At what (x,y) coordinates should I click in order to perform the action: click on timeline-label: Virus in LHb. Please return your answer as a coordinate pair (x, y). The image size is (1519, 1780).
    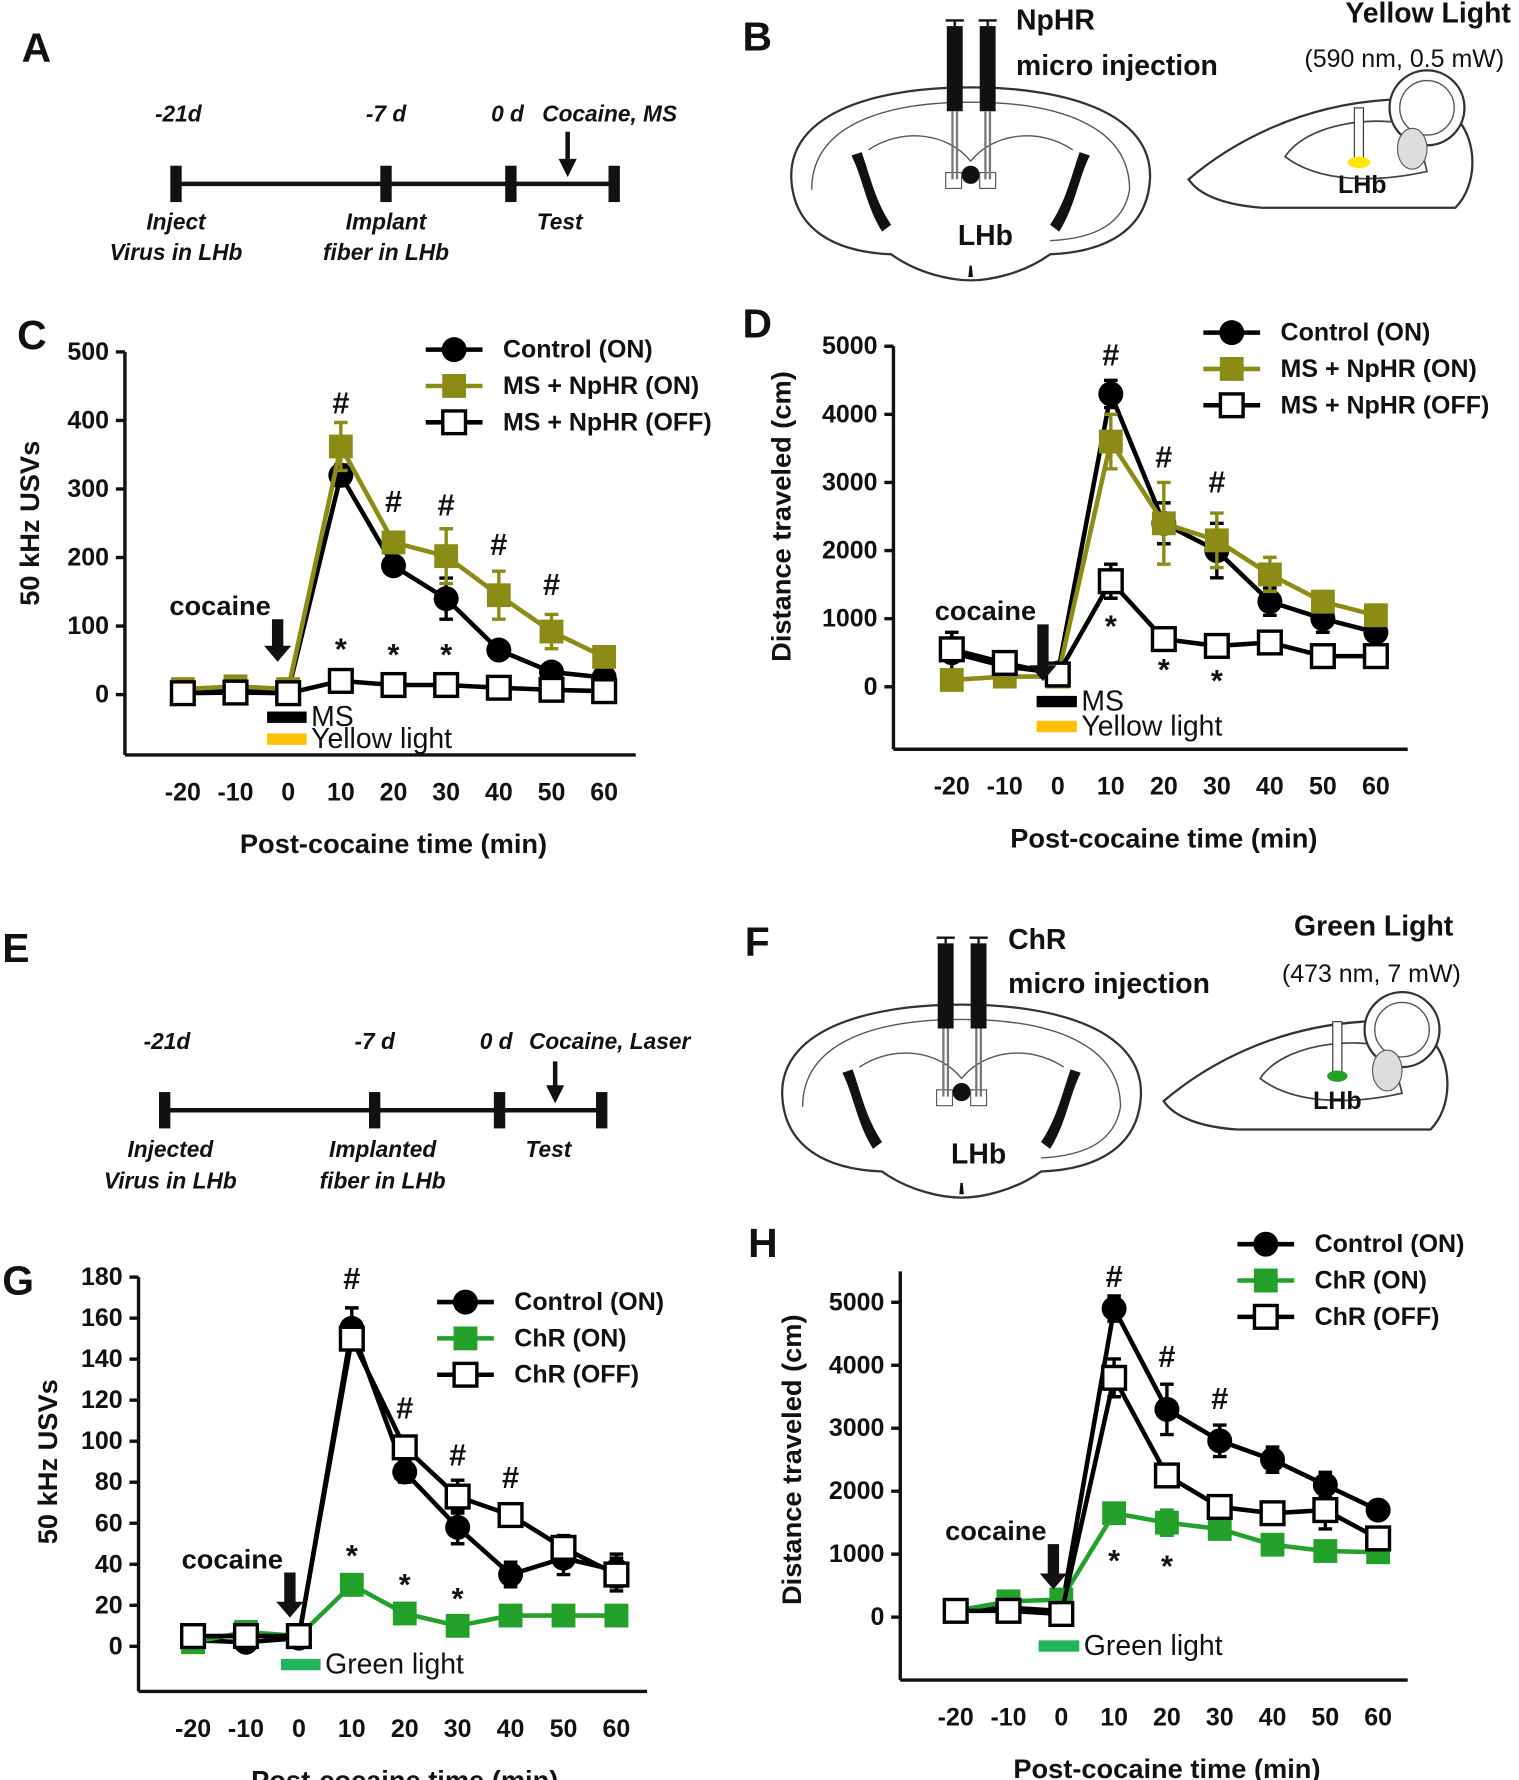
    Looking at the image, I should click on (170, 1181).